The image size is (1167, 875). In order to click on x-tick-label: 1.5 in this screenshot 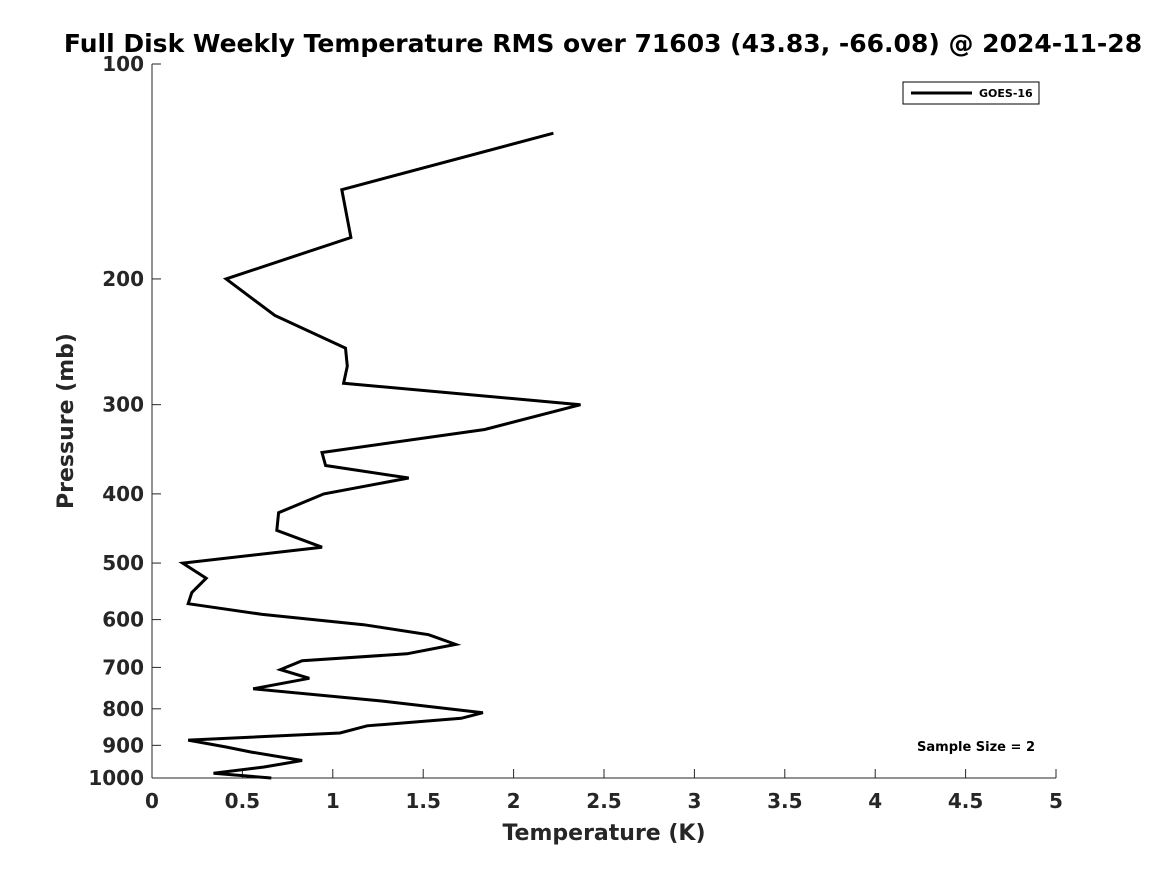, I will do `click(422, 801)`.